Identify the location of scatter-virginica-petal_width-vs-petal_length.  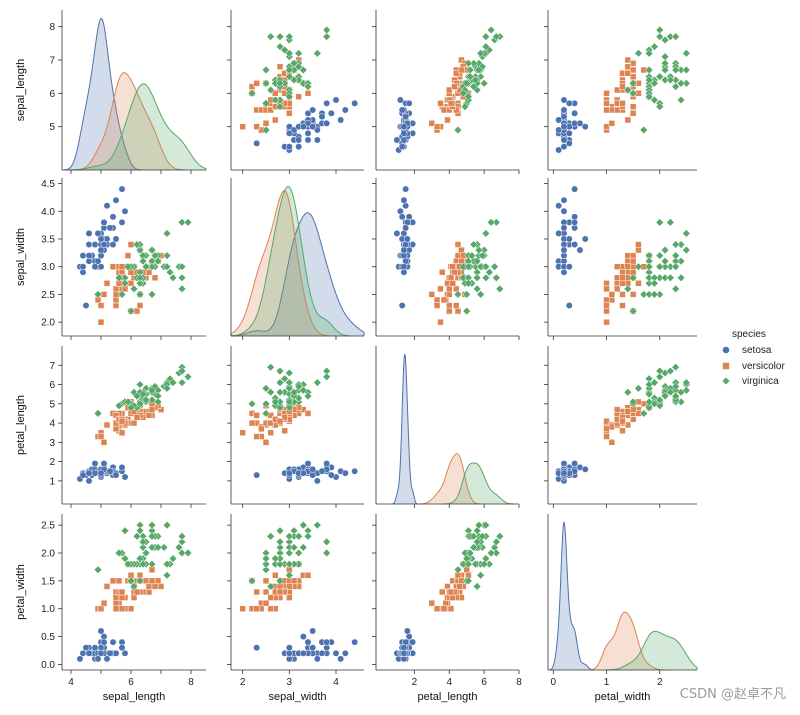
(478, 555).